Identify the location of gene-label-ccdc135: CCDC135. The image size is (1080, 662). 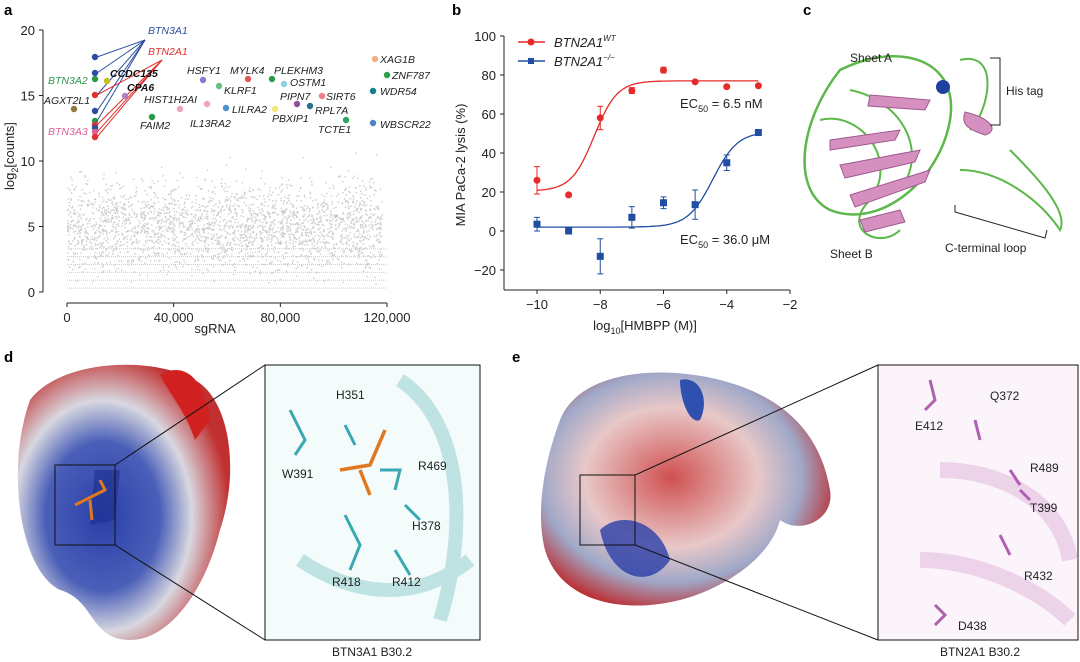
(134, 74).